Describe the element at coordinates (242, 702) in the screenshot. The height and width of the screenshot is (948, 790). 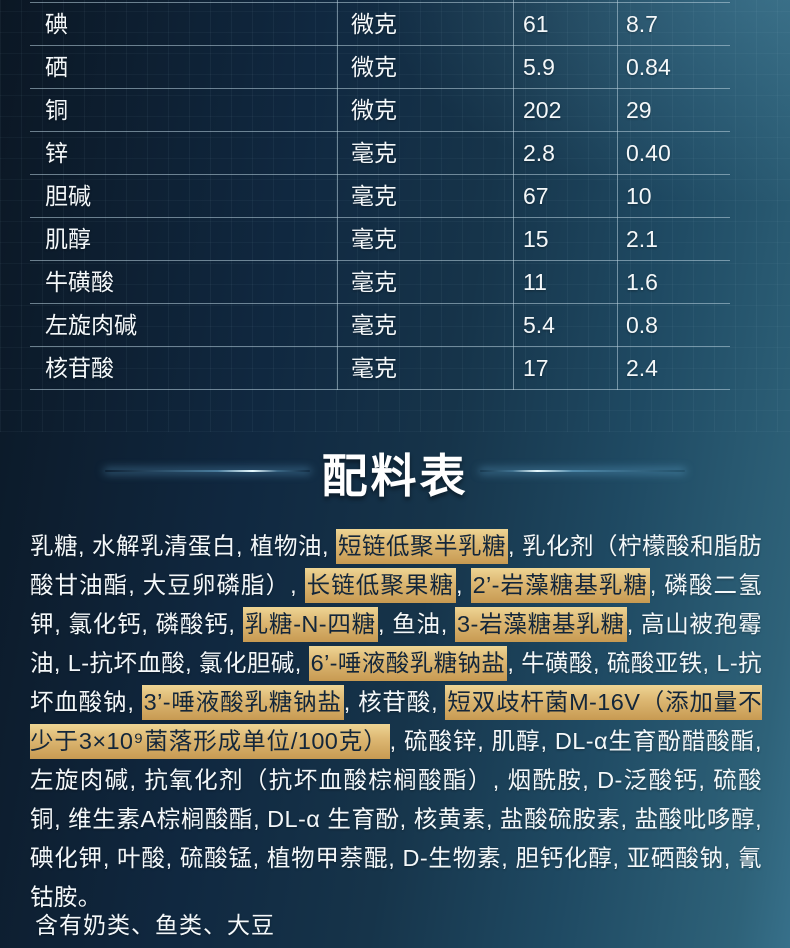
I see `ingredient-highlight: 3’-唾液酸乳糖钠盐` at that location.